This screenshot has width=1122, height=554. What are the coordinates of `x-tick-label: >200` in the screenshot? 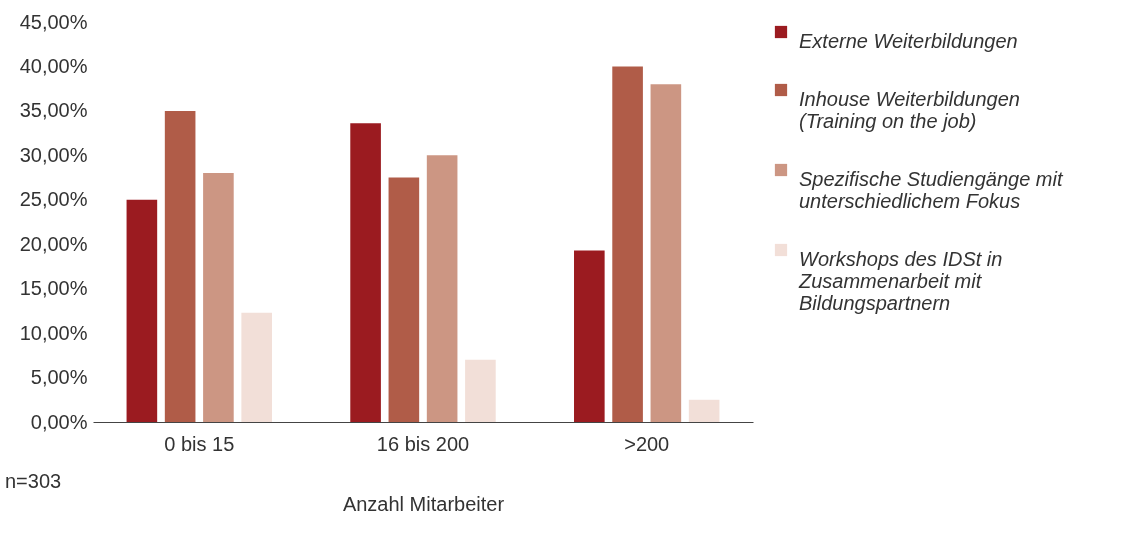 It's located at (647, 443).